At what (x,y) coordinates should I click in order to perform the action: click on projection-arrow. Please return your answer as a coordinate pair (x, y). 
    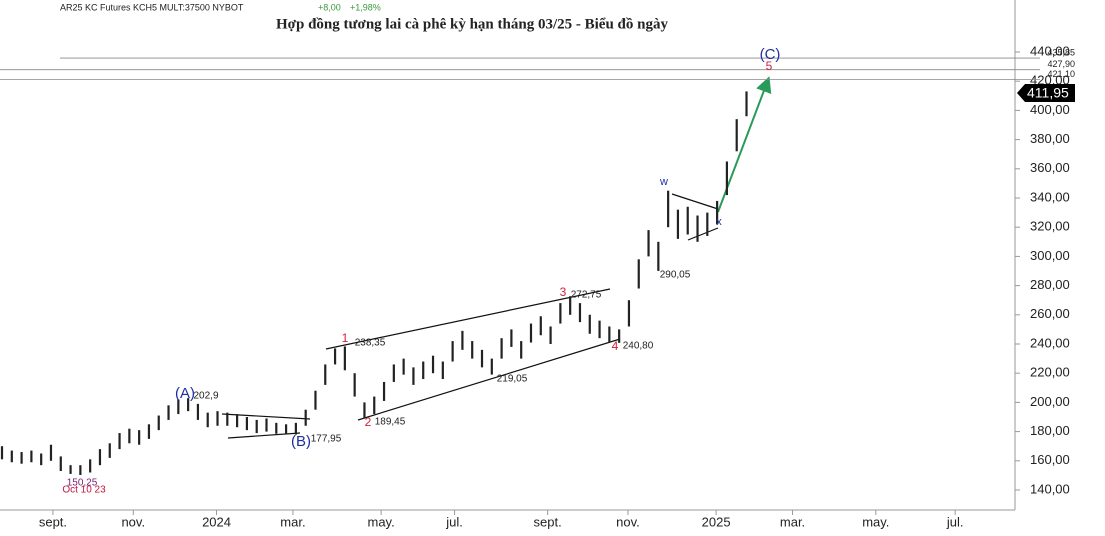
    Looking at the image, I should click on (744, 144).